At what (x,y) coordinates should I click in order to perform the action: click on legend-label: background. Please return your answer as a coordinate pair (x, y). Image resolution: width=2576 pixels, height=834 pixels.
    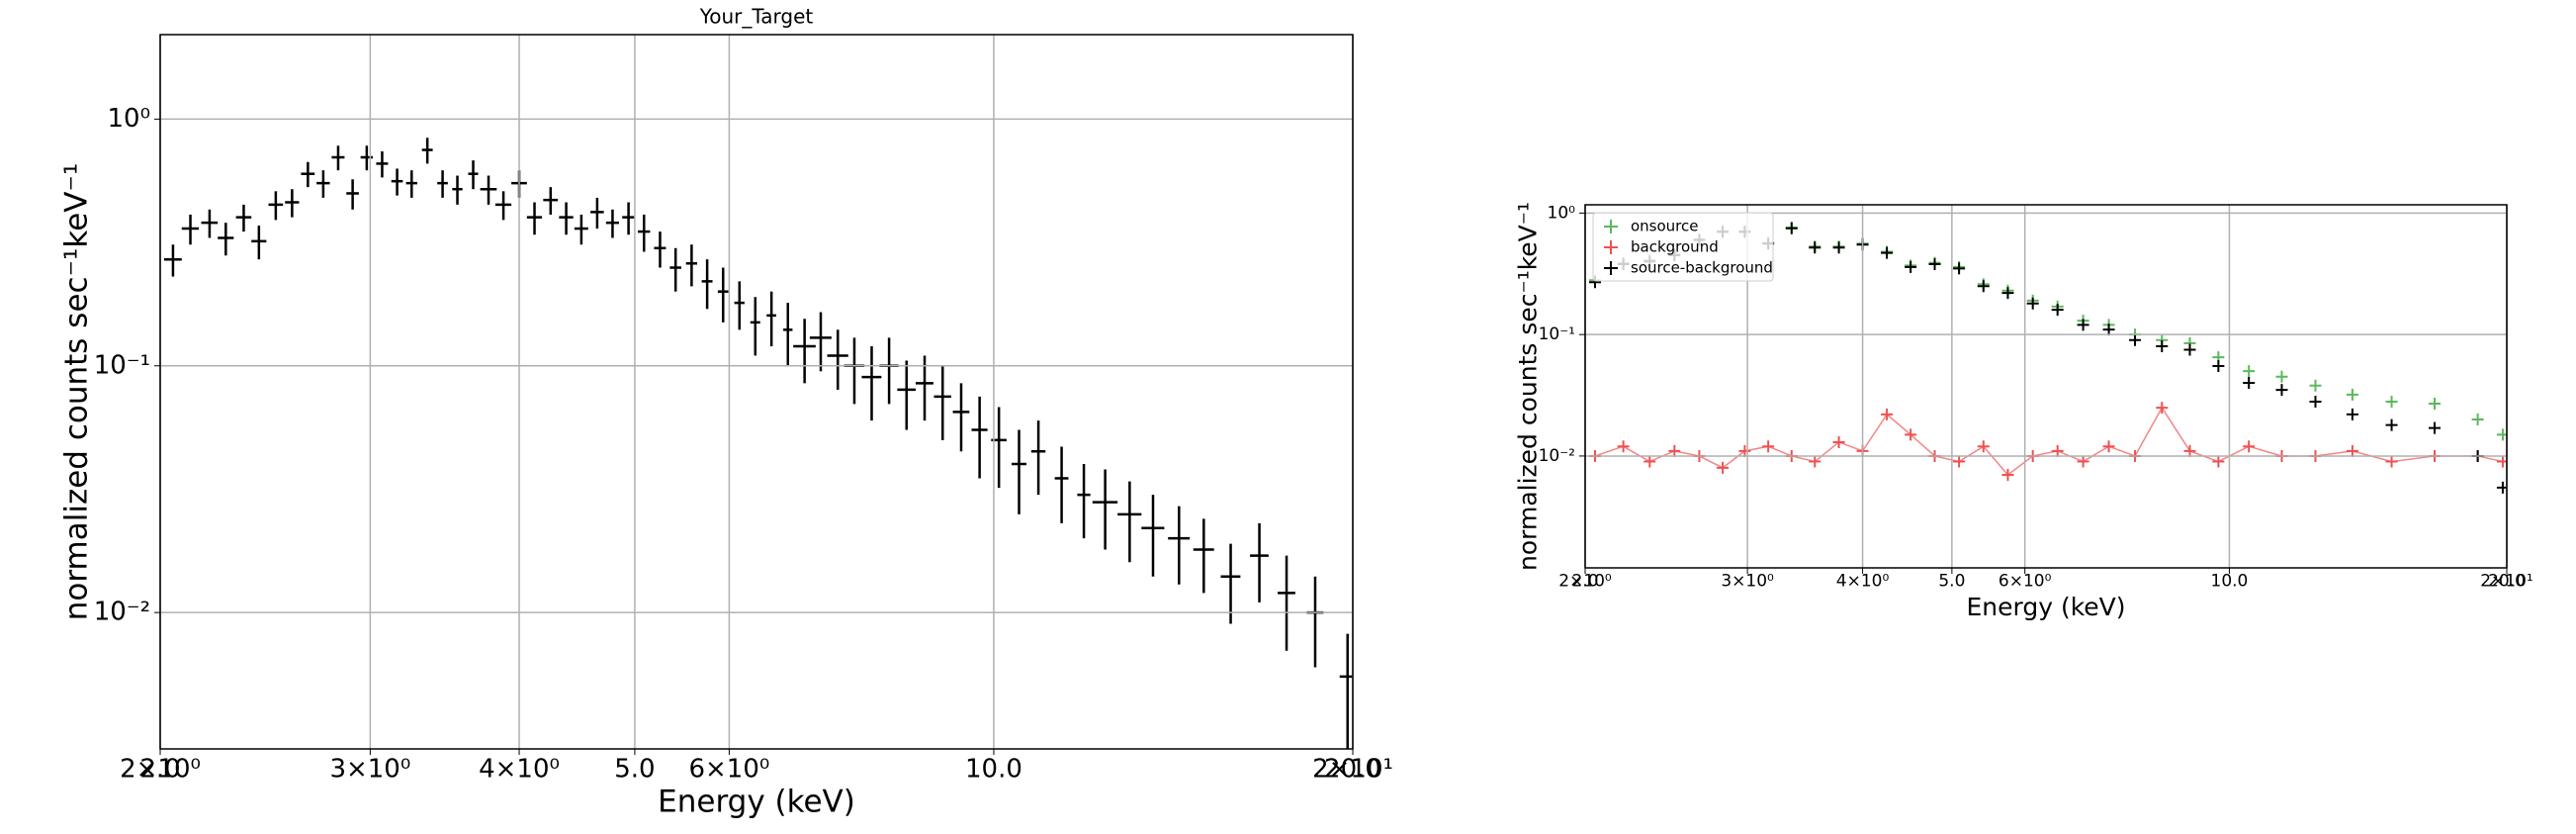
    Looking at the image, I should click on (1675, 247).